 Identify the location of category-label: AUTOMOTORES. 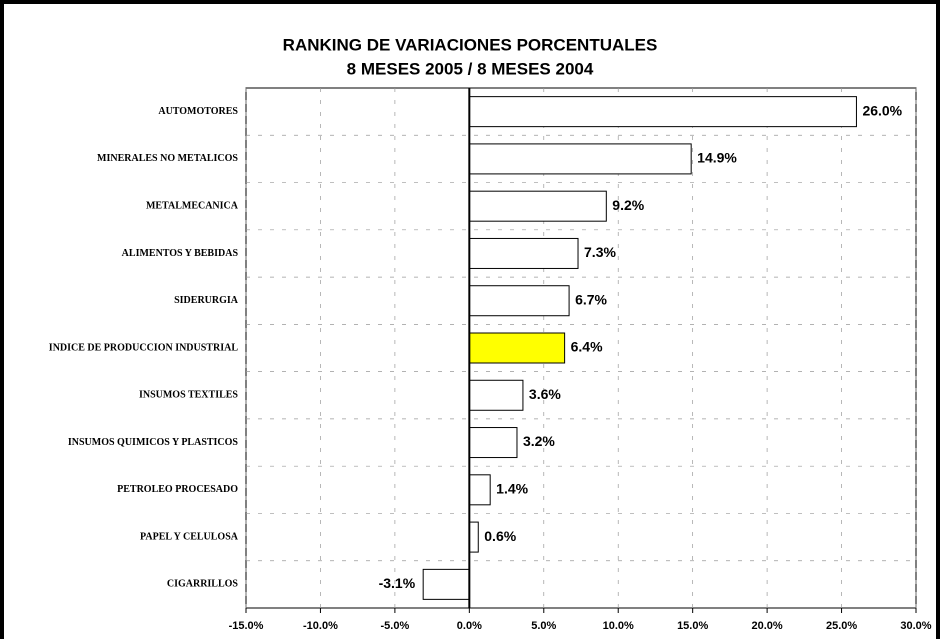
(198, 111).